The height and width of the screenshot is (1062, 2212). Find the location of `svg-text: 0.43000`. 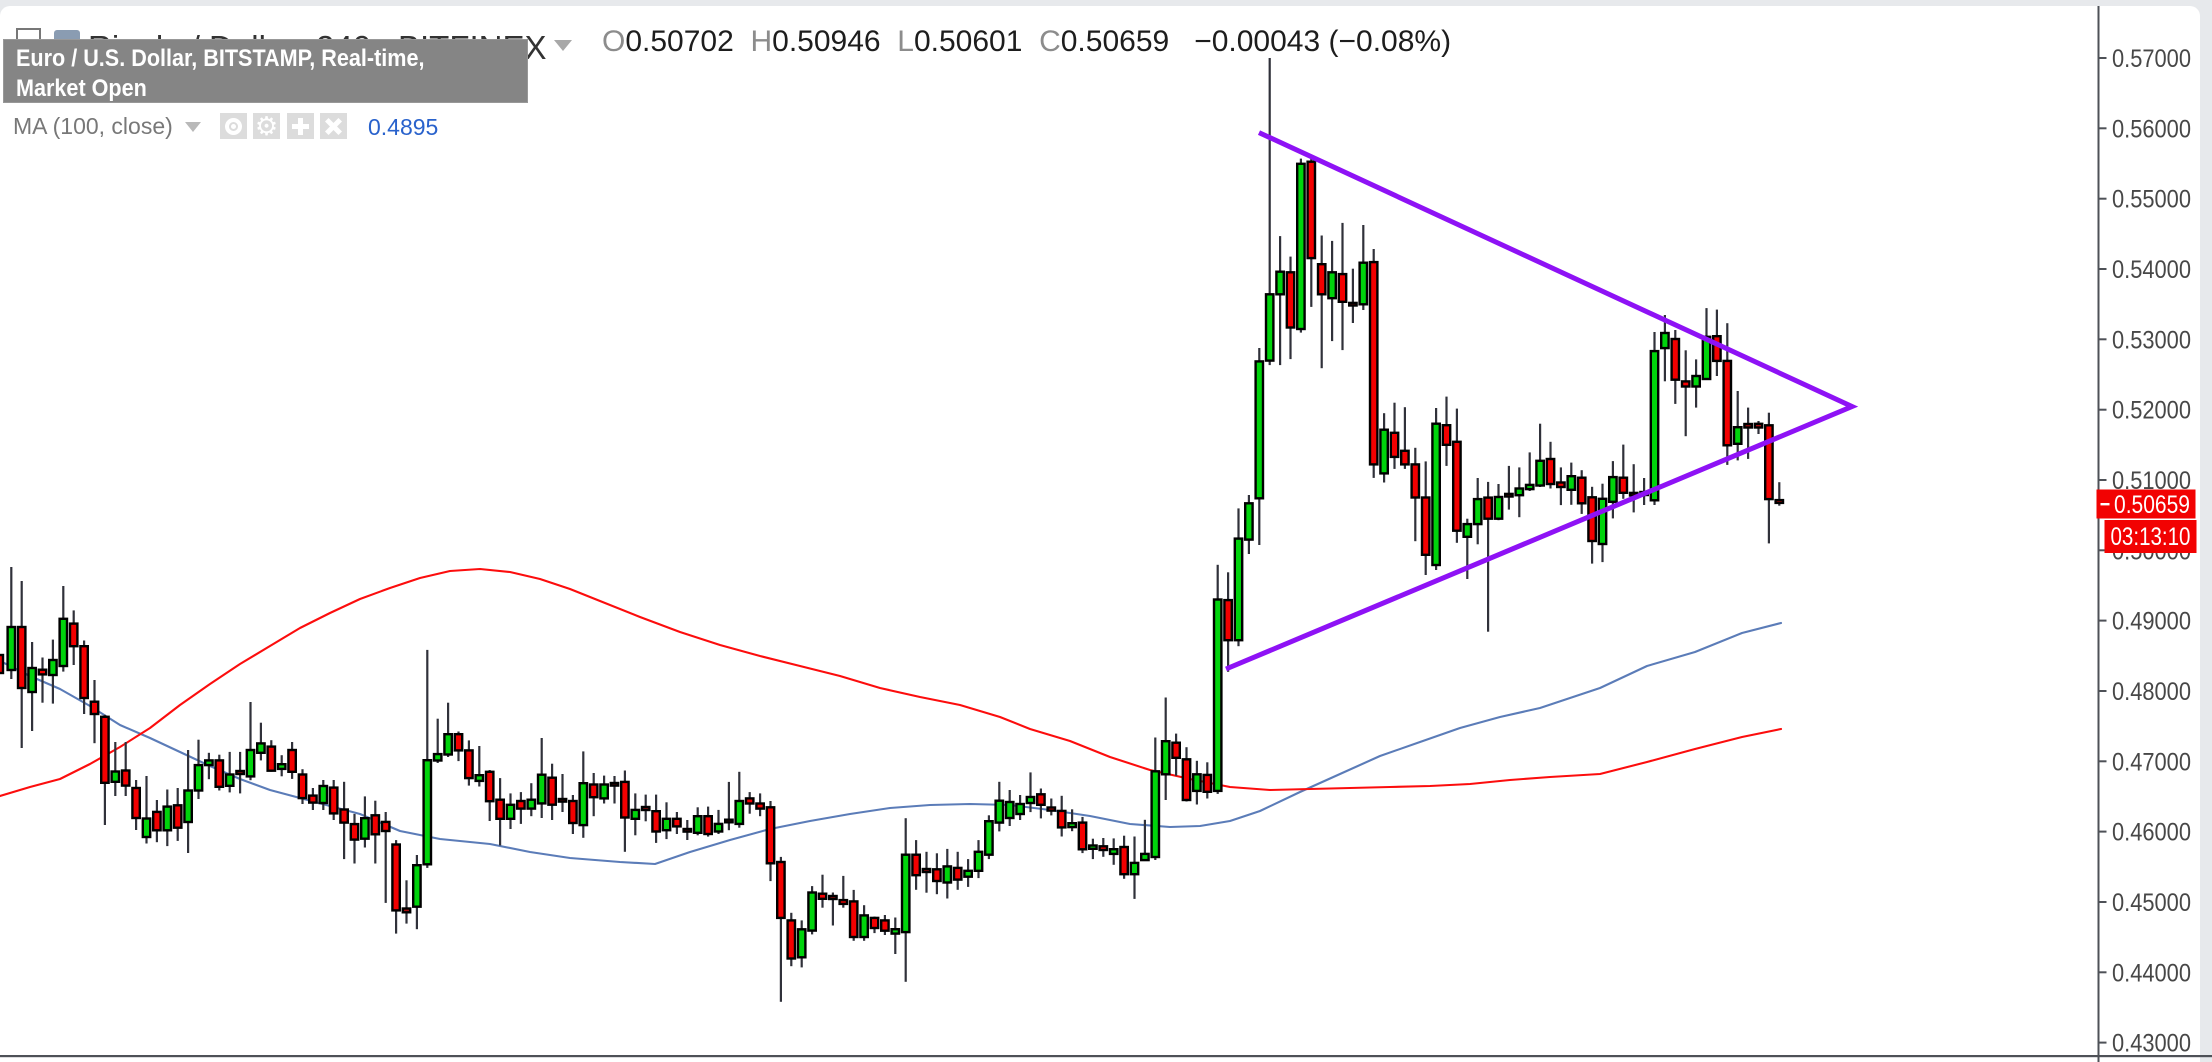

svg-text: 0.43000 is located at coordinates (2151, 1044).